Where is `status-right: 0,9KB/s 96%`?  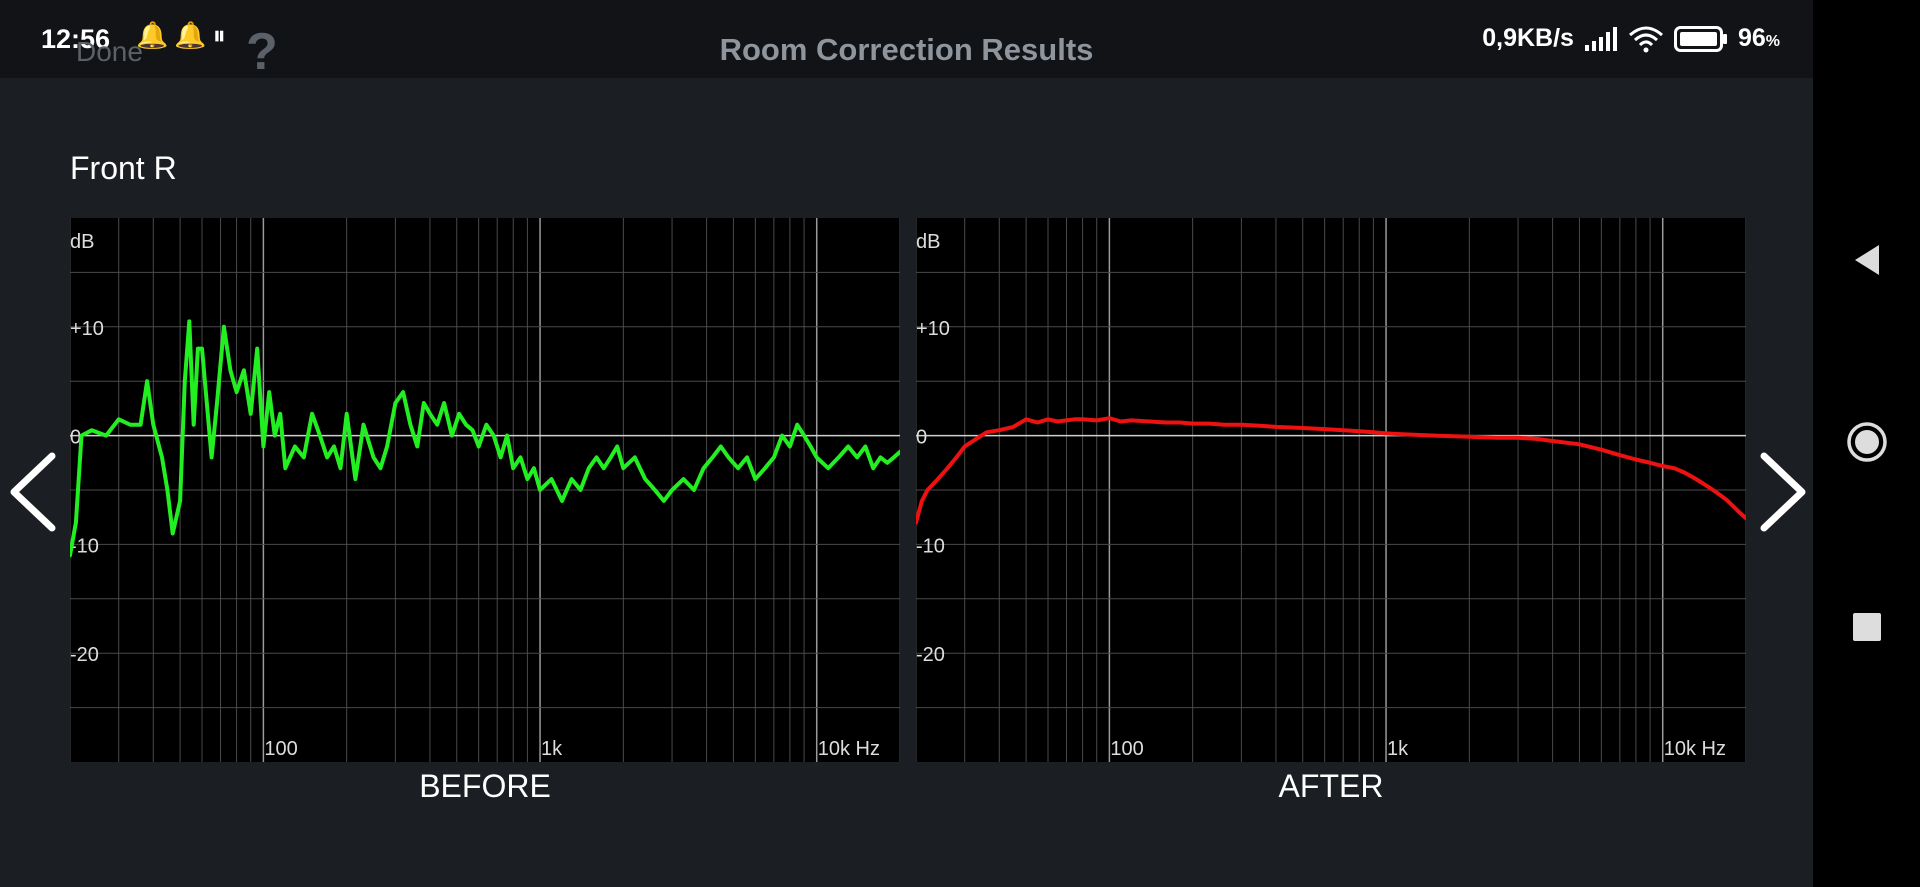
status-right: 0,9KB/s 96% is located at coordinates (1631, 38).